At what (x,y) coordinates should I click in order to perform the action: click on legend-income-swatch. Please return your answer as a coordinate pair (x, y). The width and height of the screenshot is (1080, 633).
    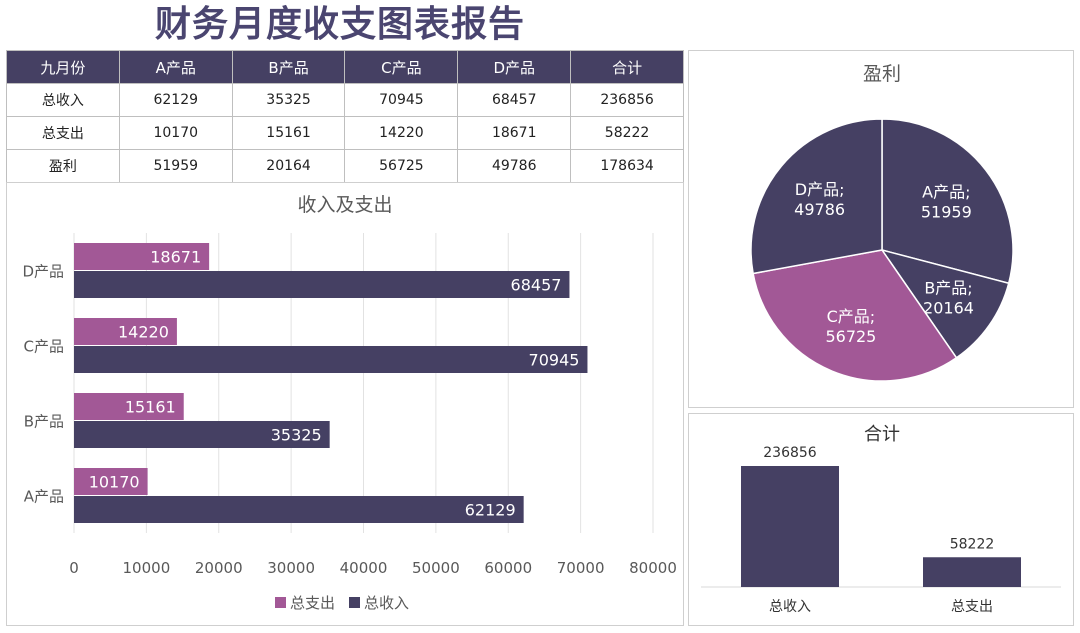
    Looking at the image, I should click on (354, 602).